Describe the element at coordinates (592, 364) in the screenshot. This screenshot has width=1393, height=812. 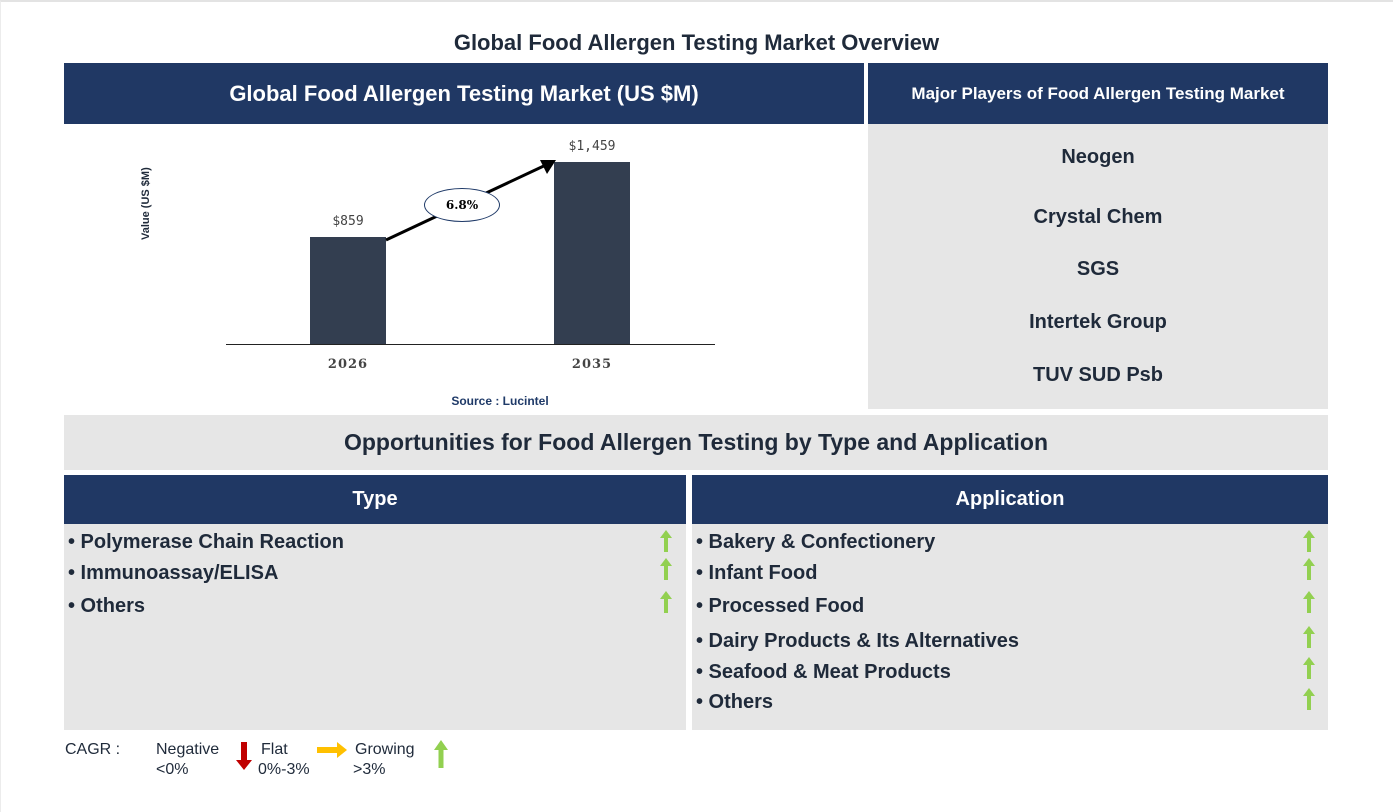
I see `x-tick-2035: 2035` at that location.